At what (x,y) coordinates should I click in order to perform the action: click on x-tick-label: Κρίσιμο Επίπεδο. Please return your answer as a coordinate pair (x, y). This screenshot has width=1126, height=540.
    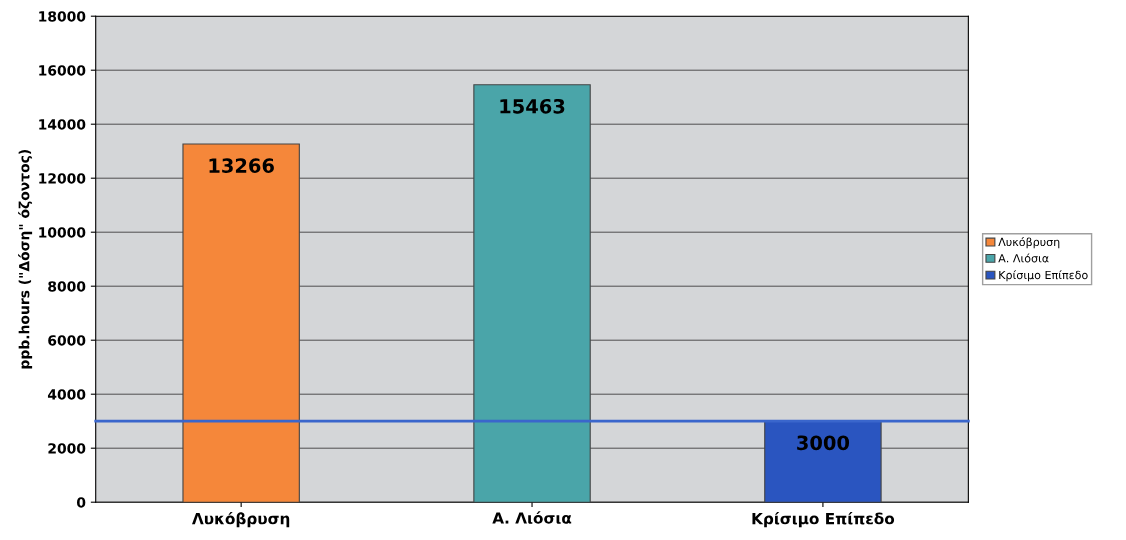
    Looking at the image, I should click on (823, 519).